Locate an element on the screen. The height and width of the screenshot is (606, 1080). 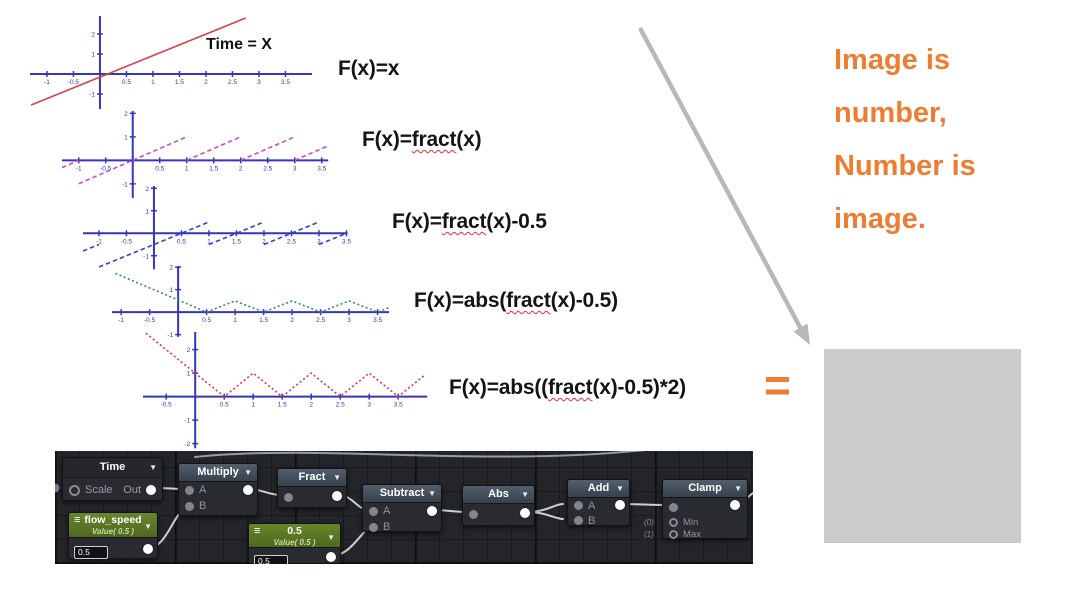
node-multiply-header: Multiply ▼ is located at coordinates (218, 473).